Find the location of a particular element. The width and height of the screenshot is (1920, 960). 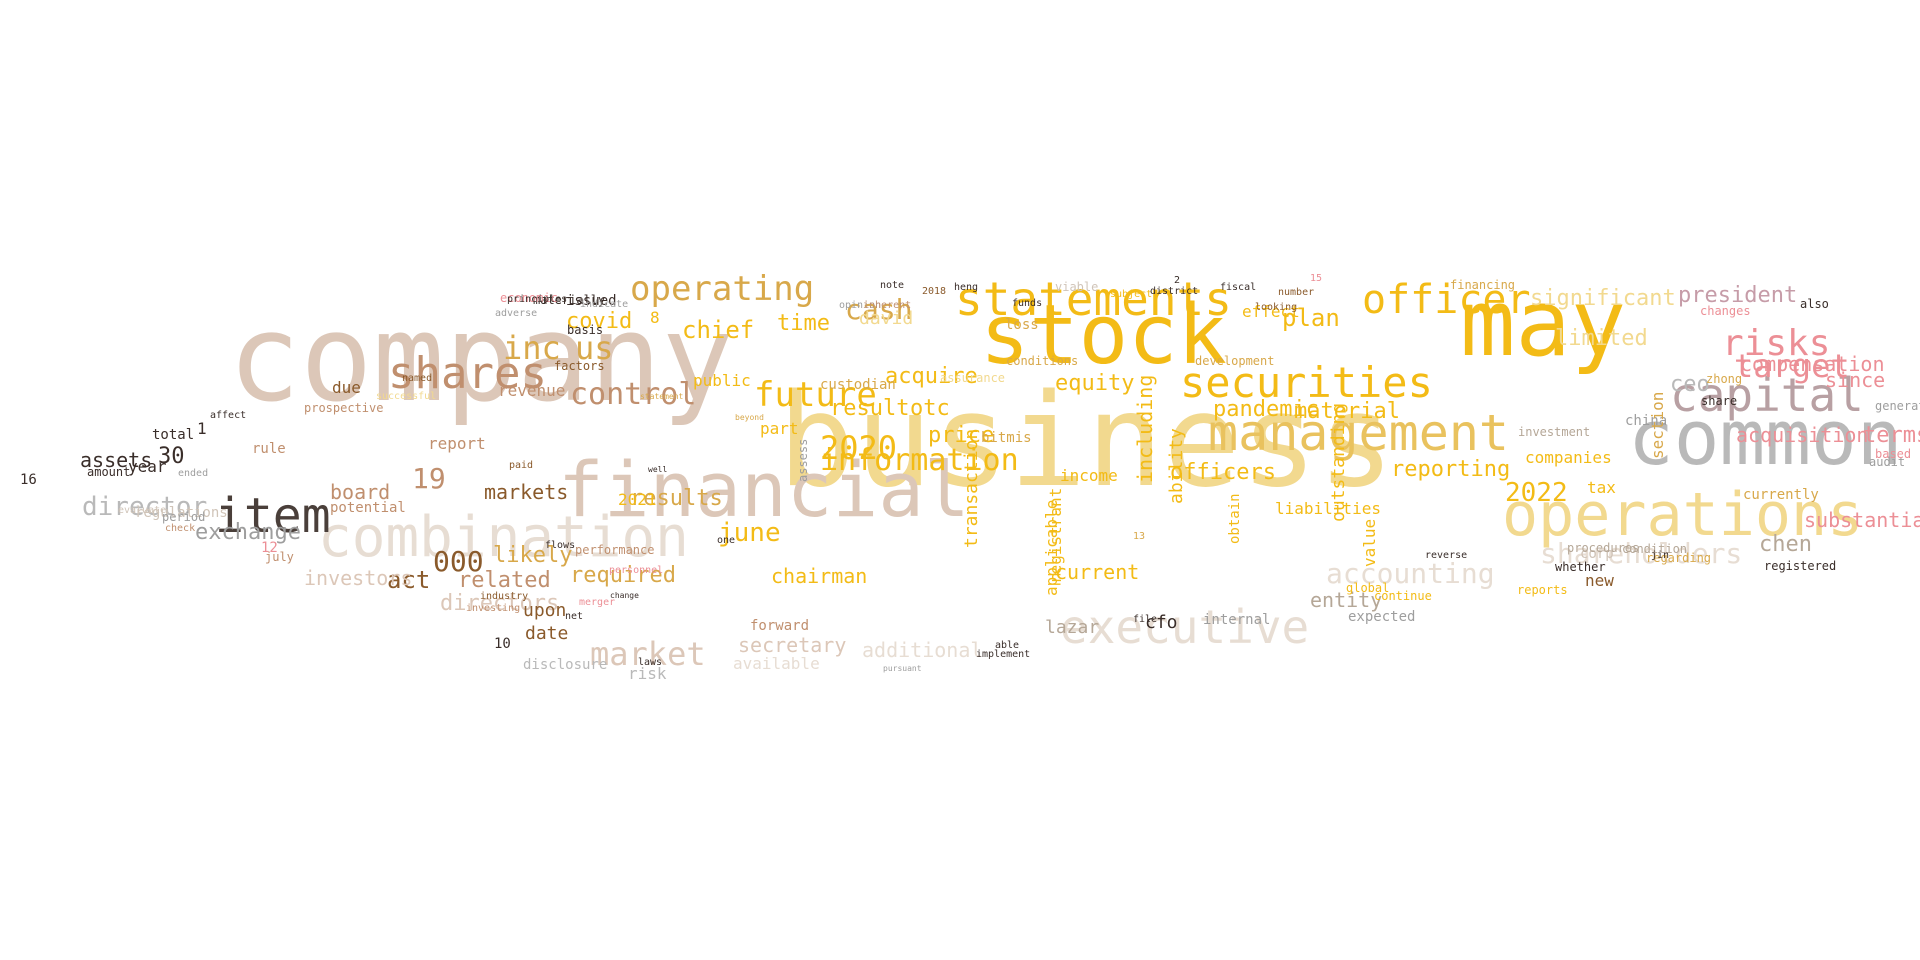

word-assets: assets is located at coordinates (116, 460).